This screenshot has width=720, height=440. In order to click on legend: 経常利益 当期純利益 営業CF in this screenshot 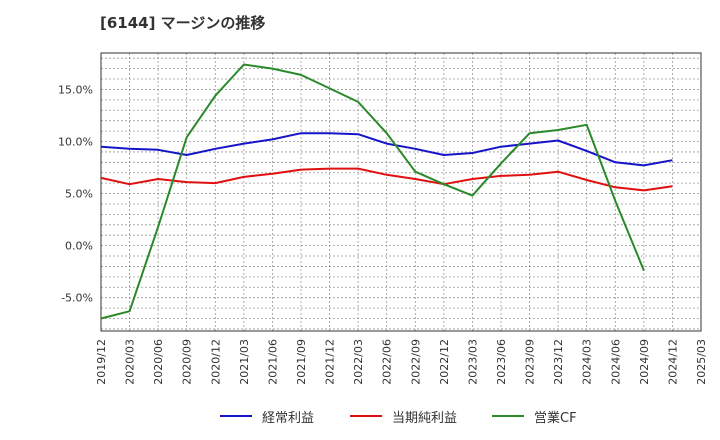, I will do `click(360, 416)`.